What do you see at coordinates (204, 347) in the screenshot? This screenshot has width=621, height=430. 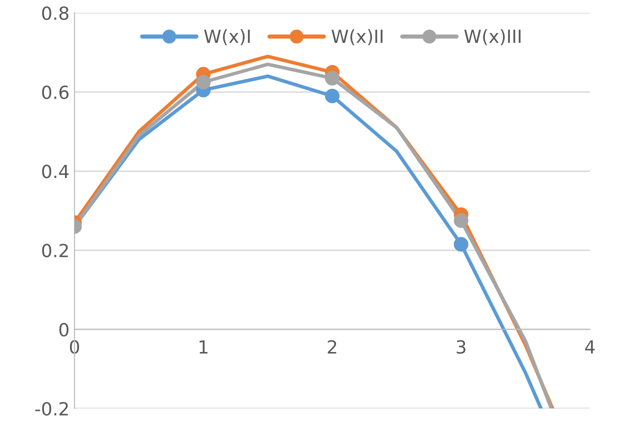 I see `x-tick-label: 1` at bounding box center [204, 347].